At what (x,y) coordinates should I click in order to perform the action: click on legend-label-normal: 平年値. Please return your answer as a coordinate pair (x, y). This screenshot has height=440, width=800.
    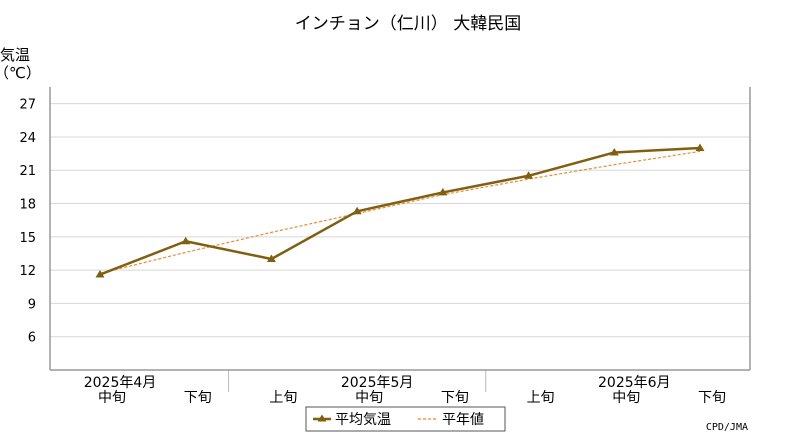
    Looking at the image, I should click on (463, 420).